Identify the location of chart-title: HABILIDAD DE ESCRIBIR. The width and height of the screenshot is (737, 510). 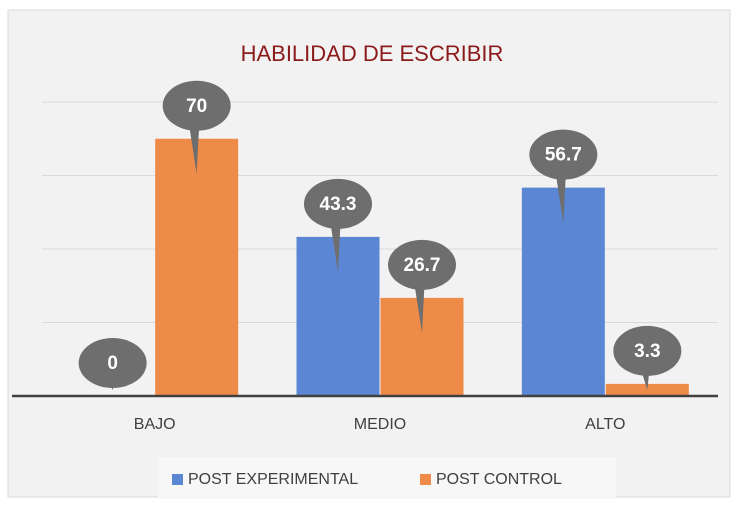
(372, 53).